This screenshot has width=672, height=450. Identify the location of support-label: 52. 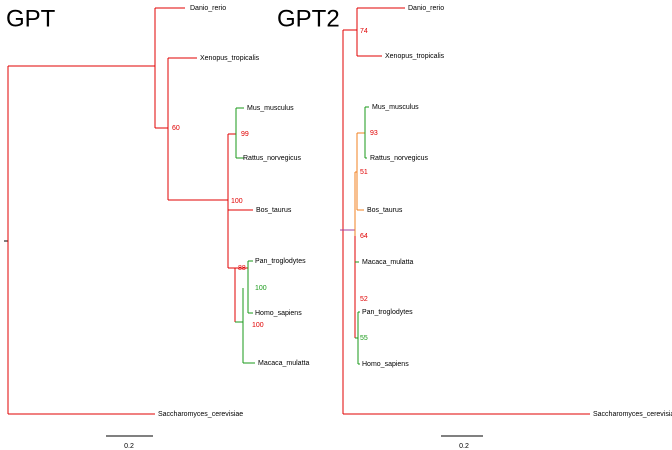
(364, 299).